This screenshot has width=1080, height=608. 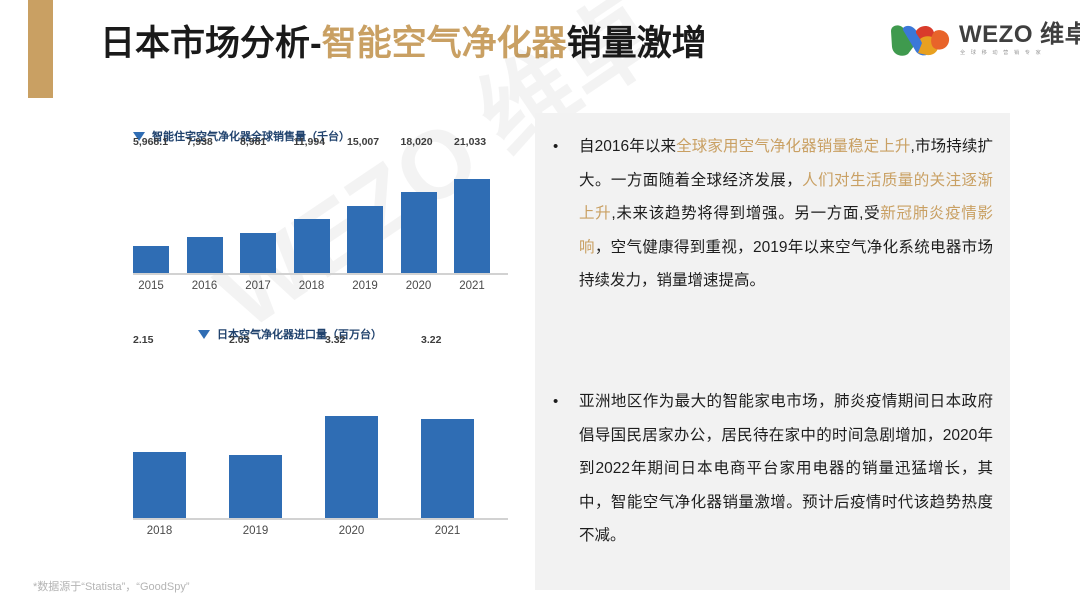 I want to click on bar: 2.03, so click(x=255, y=426).